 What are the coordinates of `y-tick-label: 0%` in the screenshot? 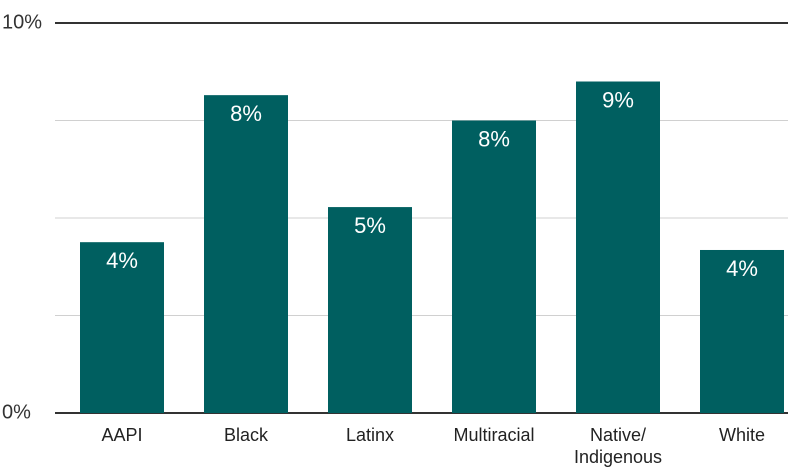 It's located at (16, 412).